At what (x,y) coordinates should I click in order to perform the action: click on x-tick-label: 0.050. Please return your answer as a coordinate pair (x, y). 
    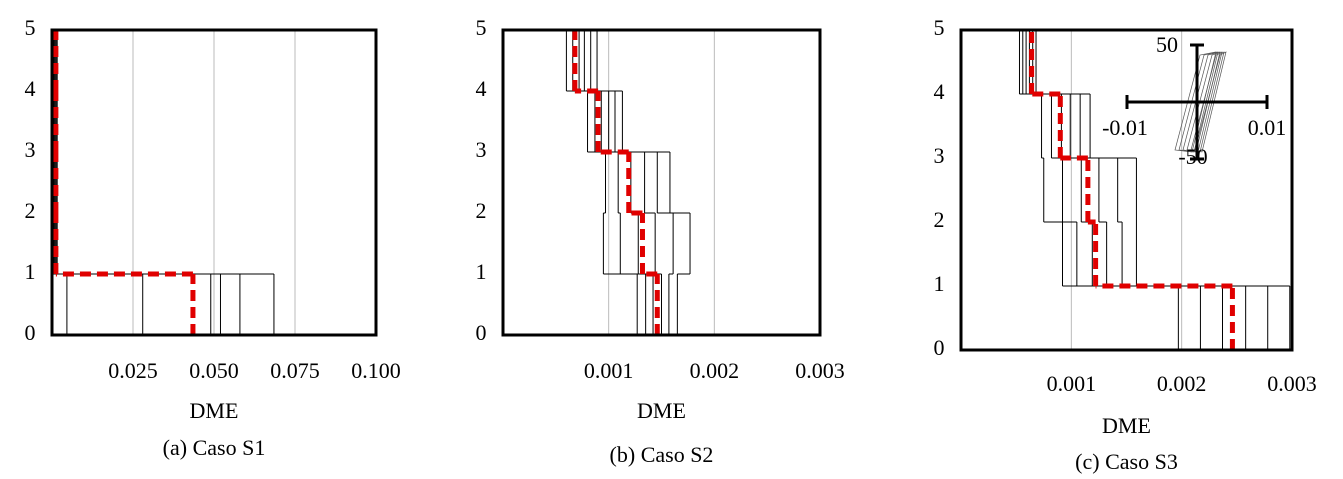
    Looking at the image, I should click on (214, 370).